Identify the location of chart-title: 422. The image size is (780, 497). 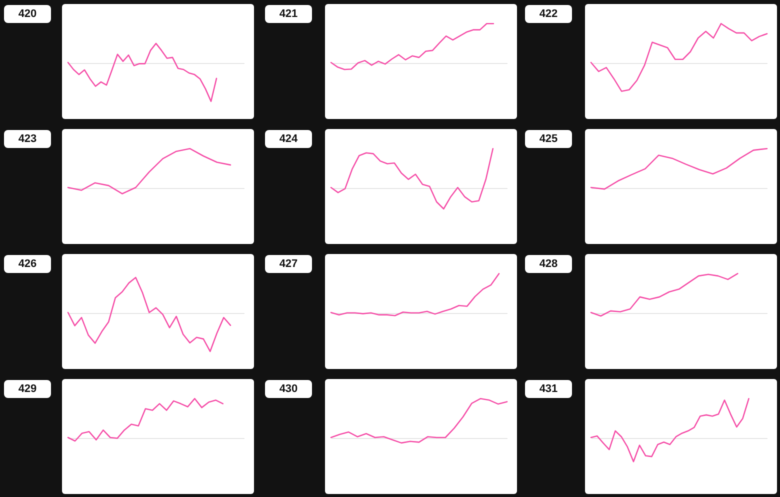
(548, 14).